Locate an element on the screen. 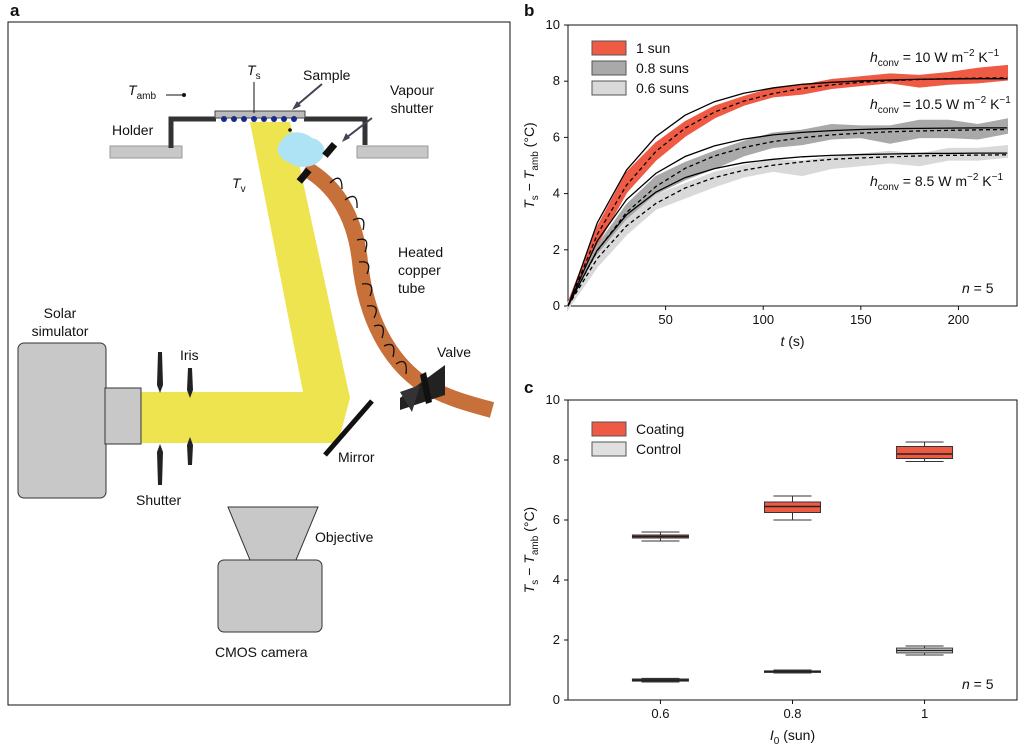  diagram-label: Objective is located at coordinates (344, 537).